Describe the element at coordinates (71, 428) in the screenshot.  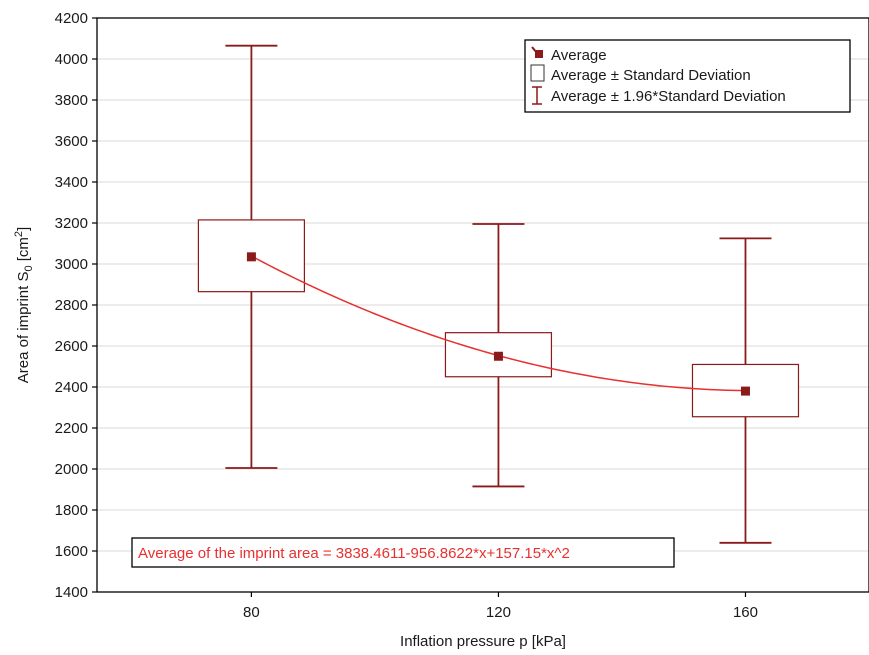
I see `y-tick-label-2200: 2200` at that location.